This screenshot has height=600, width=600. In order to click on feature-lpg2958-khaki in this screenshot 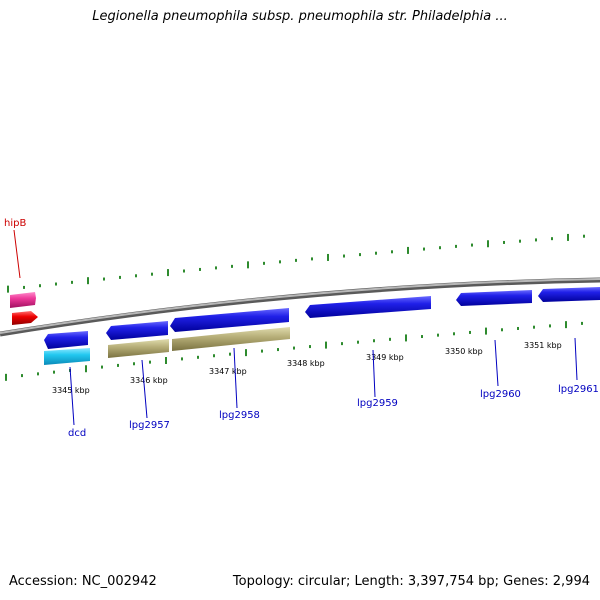, I will do `click(231, 339)`.